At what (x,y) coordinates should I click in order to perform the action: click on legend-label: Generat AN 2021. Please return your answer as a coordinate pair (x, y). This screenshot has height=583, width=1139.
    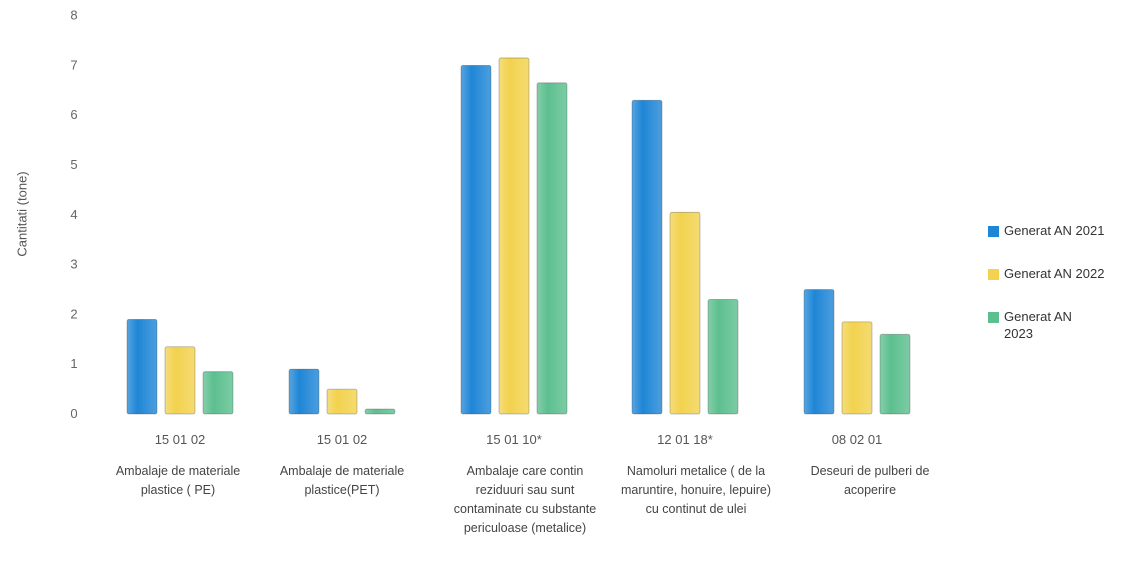
    Looking at the image, I should click on (1054, 230).